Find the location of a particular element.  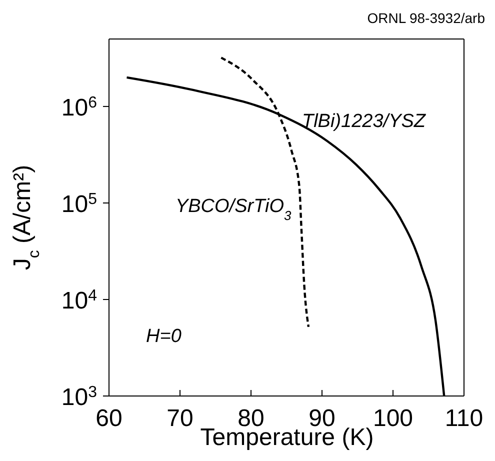

x-tick-label: 100 is located at coordinates (393, 418).